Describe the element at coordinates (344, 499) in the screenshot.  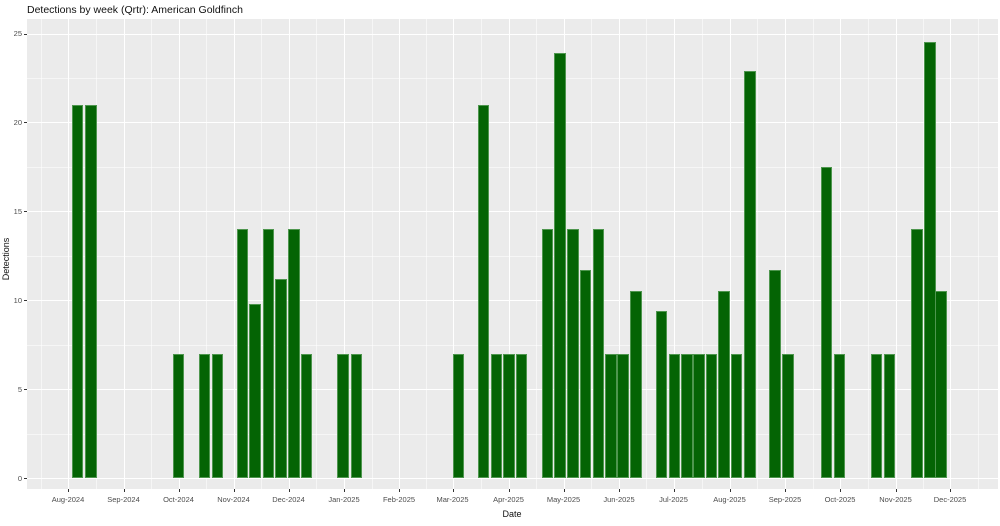
I see `x-tick-label: Jan-2025` at that location.